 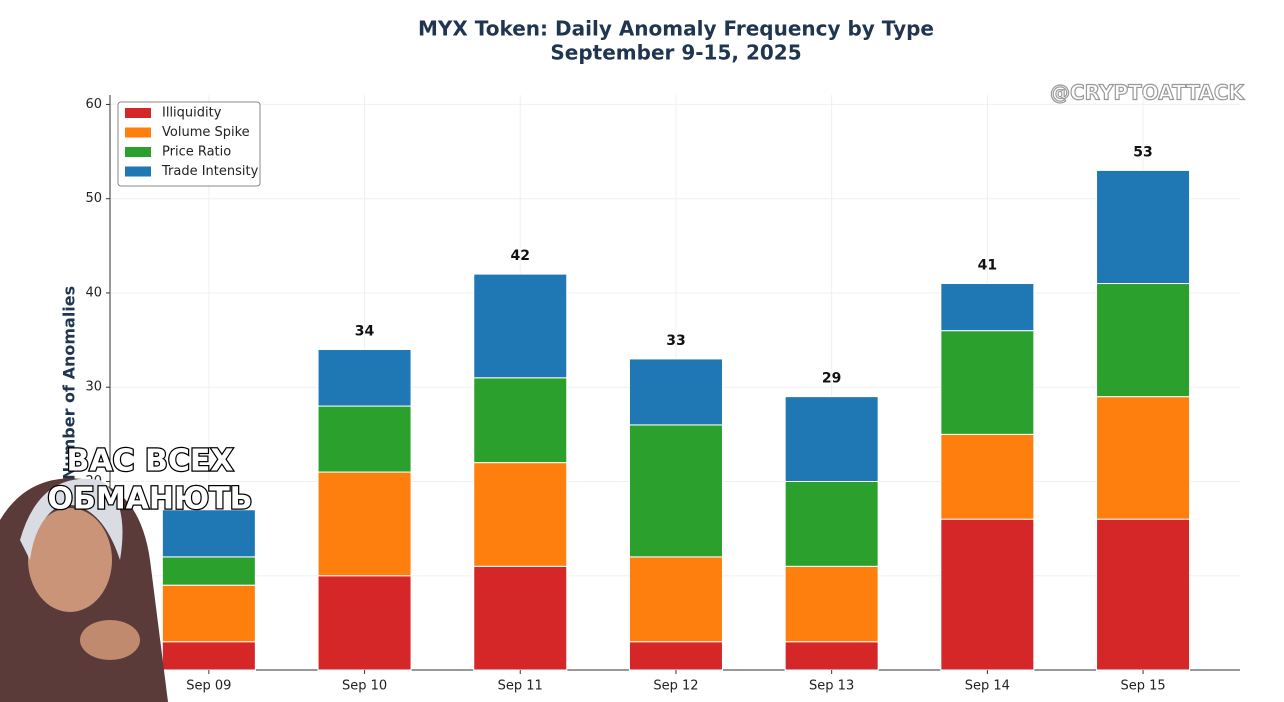 I want to click on meme-caption: ОБМАНЮТЬ, so click(x=149, y=499).